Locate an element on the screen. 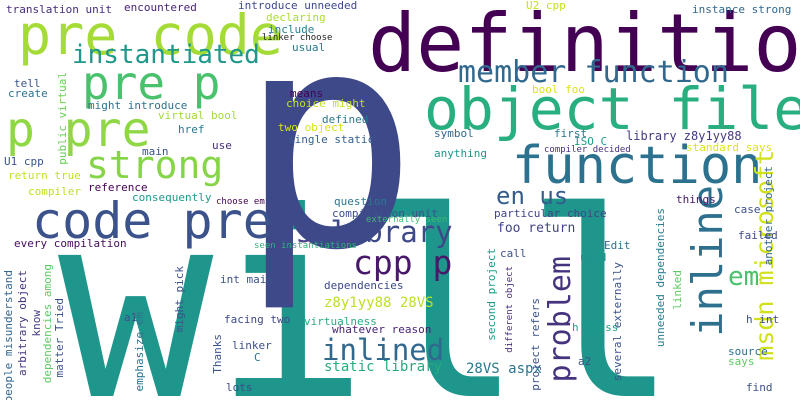 The width and height of the screenshot is (800, 400). word: include is located at coordinates (291, 29).